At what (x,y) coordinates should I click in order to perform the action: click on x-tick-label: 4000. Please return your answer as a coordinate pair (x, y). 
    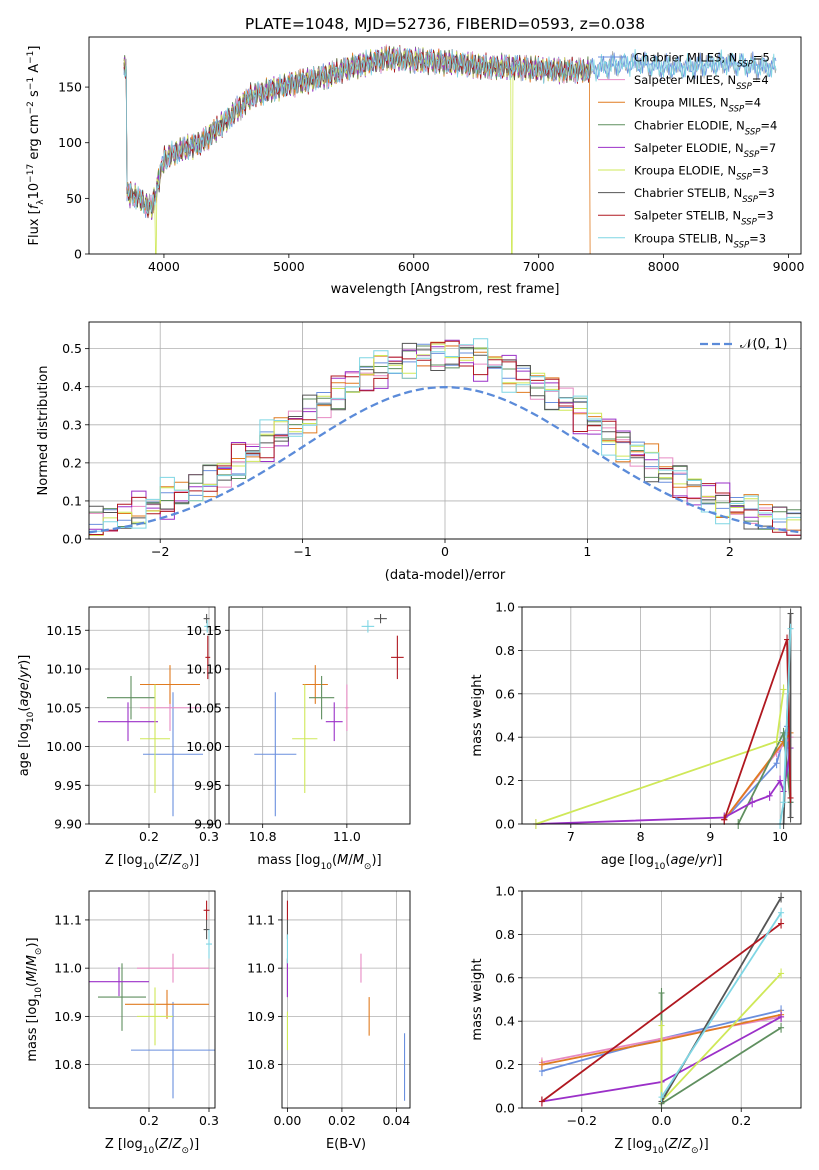
    Looking at the image, I should click on (164, 266).